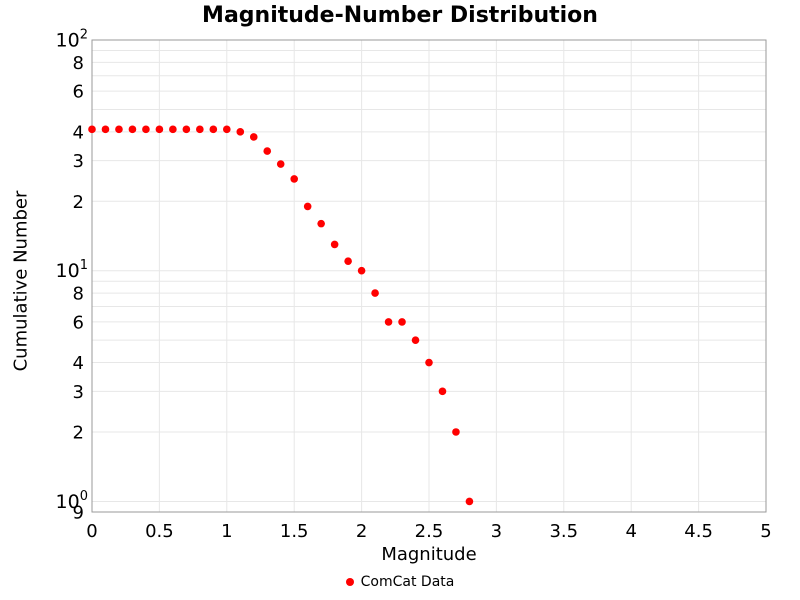  What do you see at coordinates (765, 531) in the screenshot?
I see `x-tick-label: 5` at bounding box center [765, 531].